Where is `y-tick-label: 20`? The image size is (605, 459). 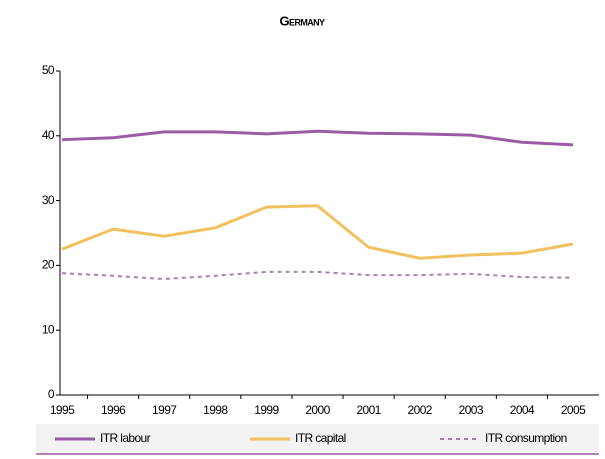
y-tick-label: 20 is located at coordinates (48, 265).